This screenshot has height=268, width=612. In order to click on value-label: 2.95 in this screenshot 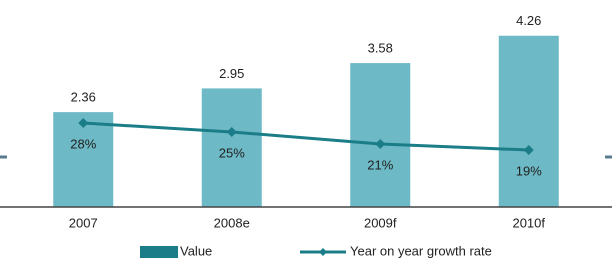, I will do `click(231, 73)`.